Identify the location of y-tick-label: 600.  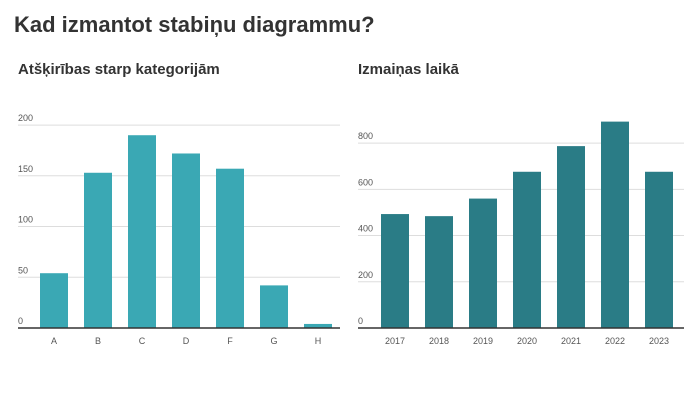
(365, 182).